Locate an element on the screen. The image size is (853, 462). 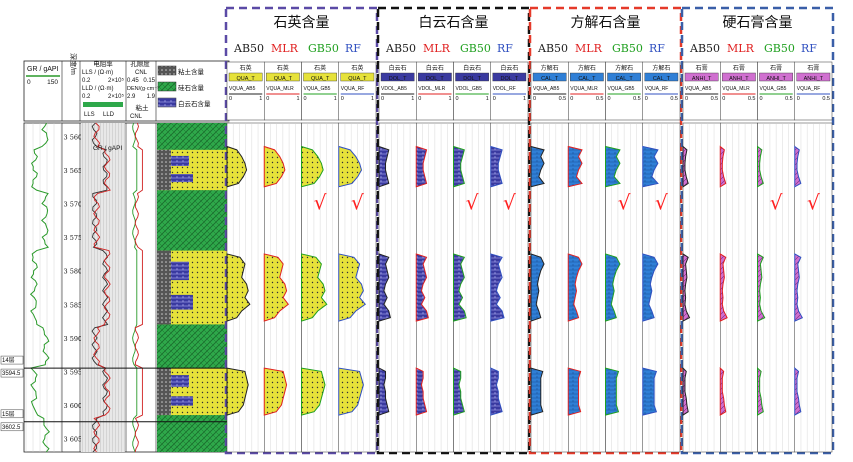
cnl-label: CNL is located at coordinates (141, 73).